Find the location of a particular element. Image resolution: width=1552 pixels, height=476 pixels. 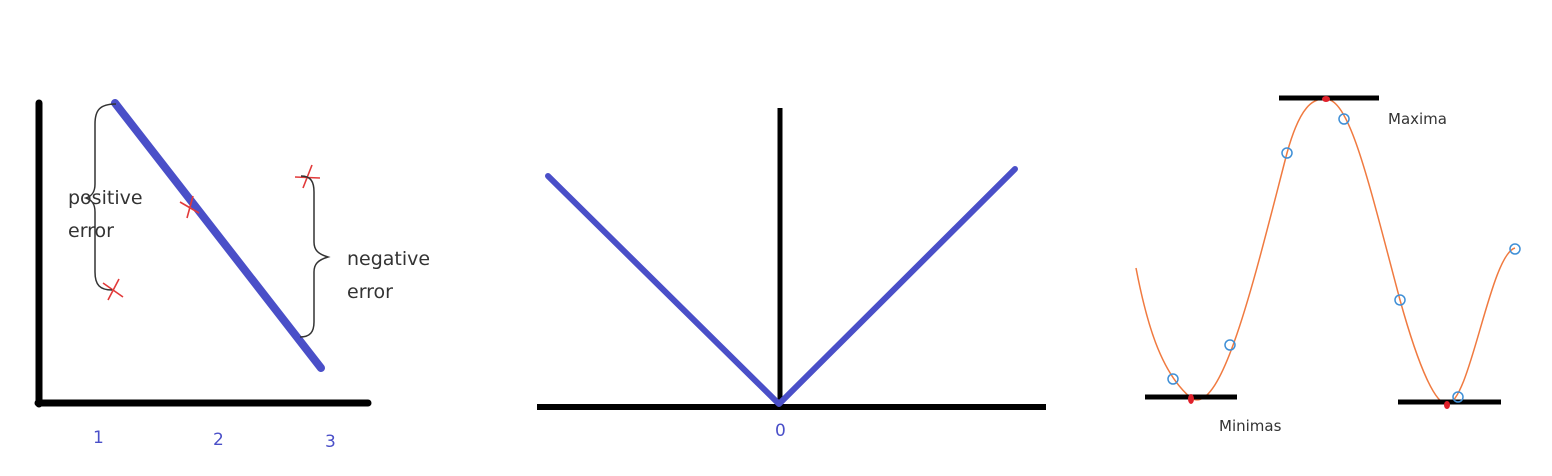

negative-error-label-line2: error is located at coordinates (370, 292).